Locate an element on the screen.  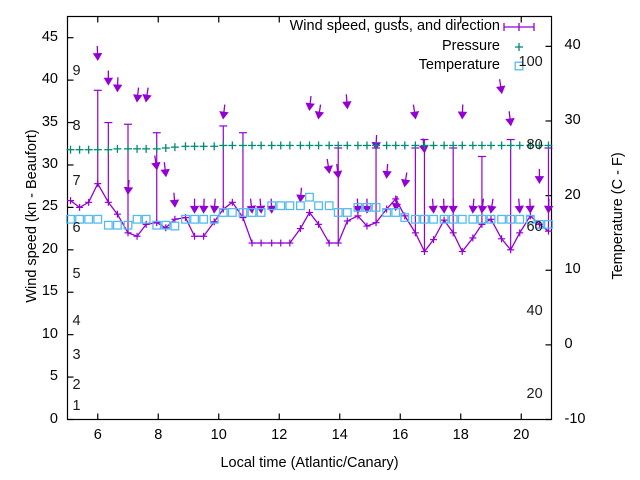
legend-label-3: Temperature is located at coordinates (459, 65).